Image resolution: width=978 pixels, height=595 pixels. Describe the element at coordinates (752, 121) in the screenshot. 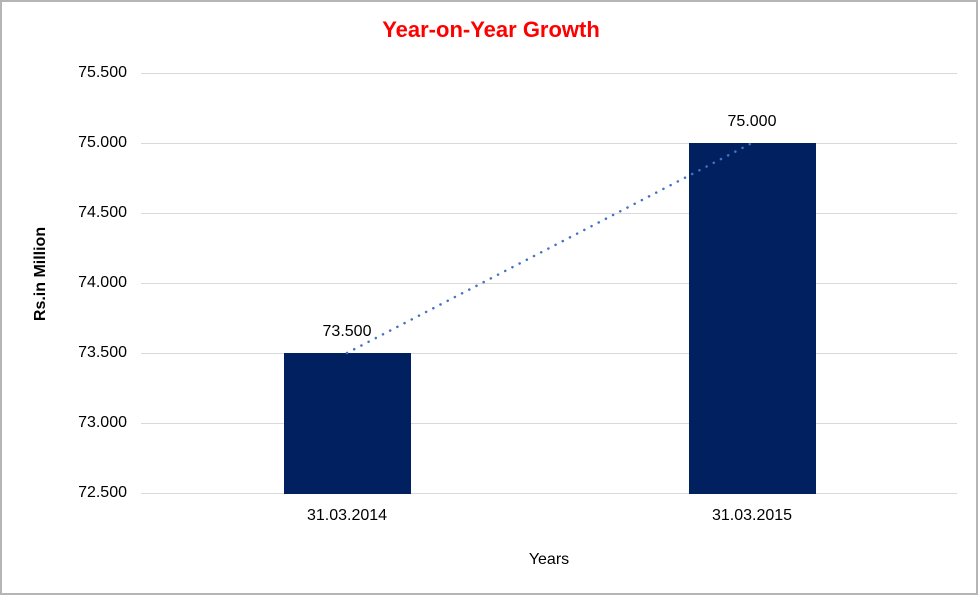

I see `bar-data-label: 75.000` at that location.